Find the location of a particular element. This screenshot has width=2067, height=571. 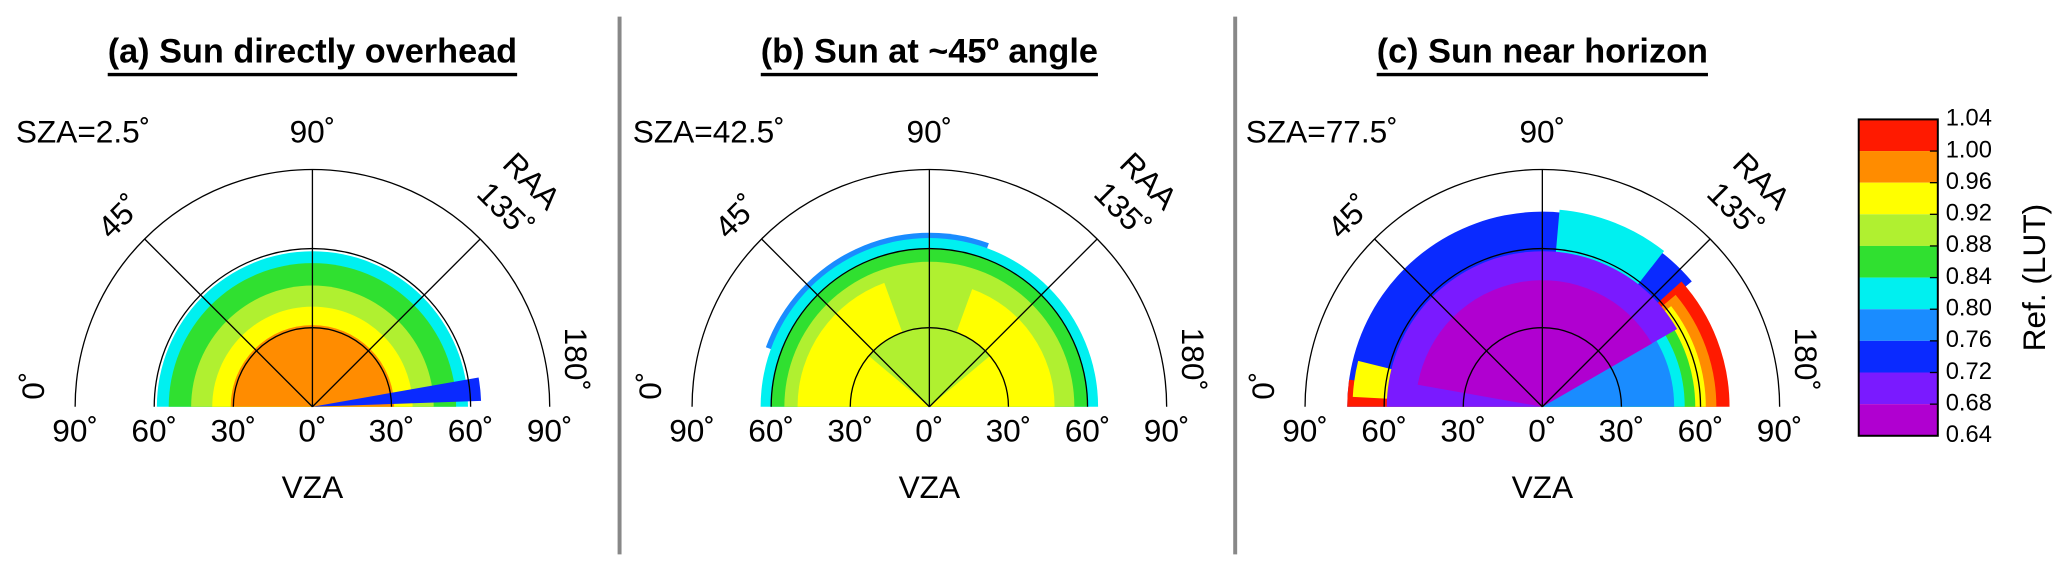

colorbar-tick-label: 0.92 is located at coordinates (1969, 214).